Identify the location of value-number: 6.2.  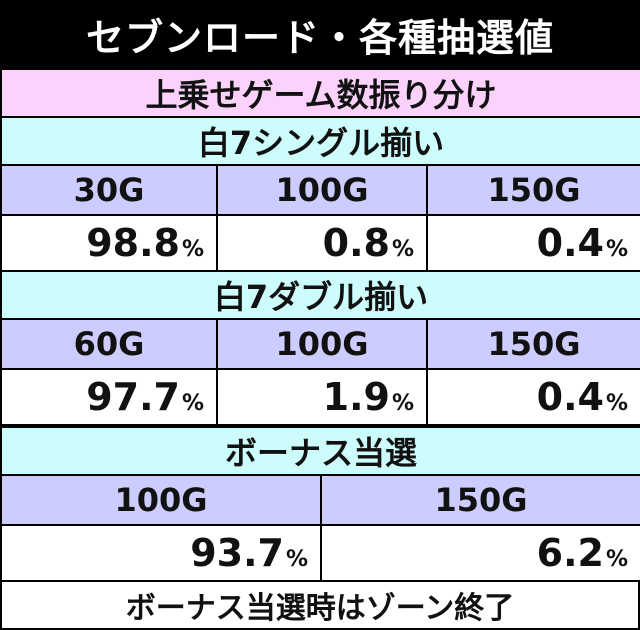
(570, 553).